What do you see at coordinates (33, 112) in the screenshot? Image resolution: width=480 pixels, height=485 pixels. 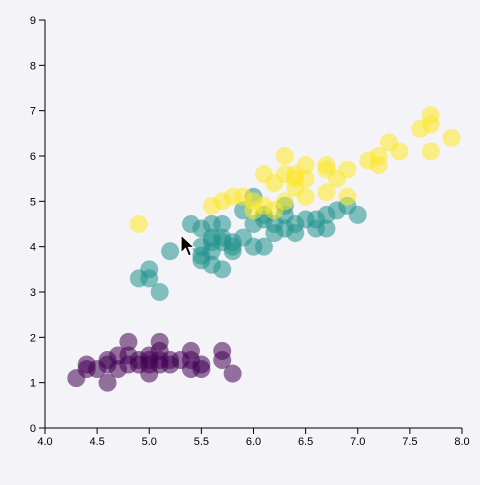 I see `y-tick-label: 7` at bounding box center [33, 112].